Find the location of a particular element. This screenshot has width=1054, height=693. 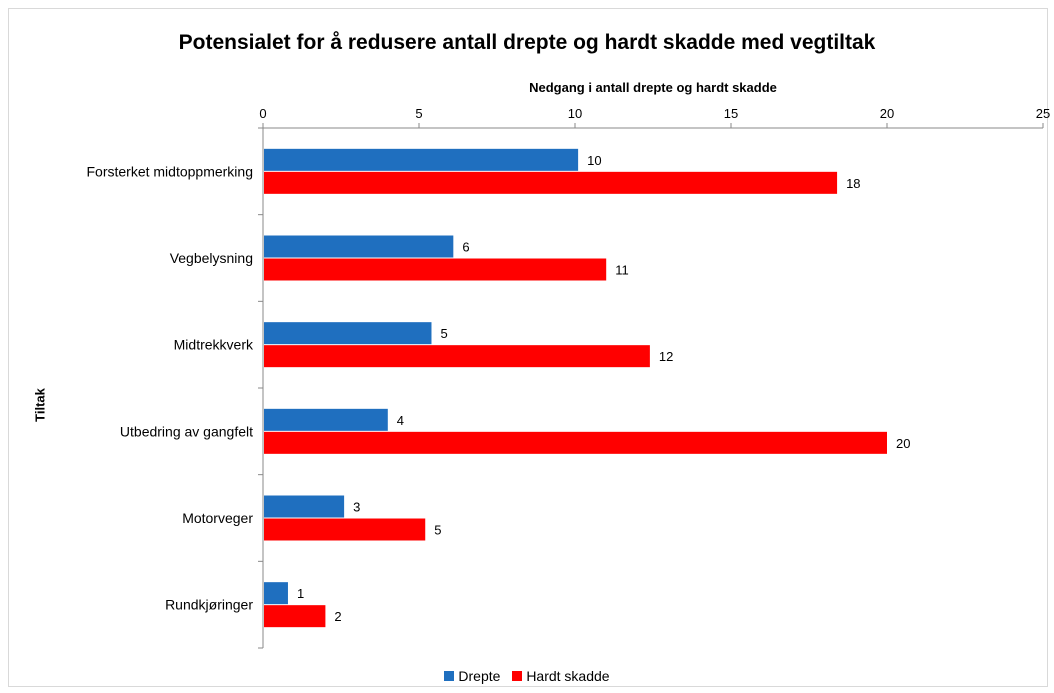

data-label-hardt-skadde: 2 is located at coordinates (337, 616).